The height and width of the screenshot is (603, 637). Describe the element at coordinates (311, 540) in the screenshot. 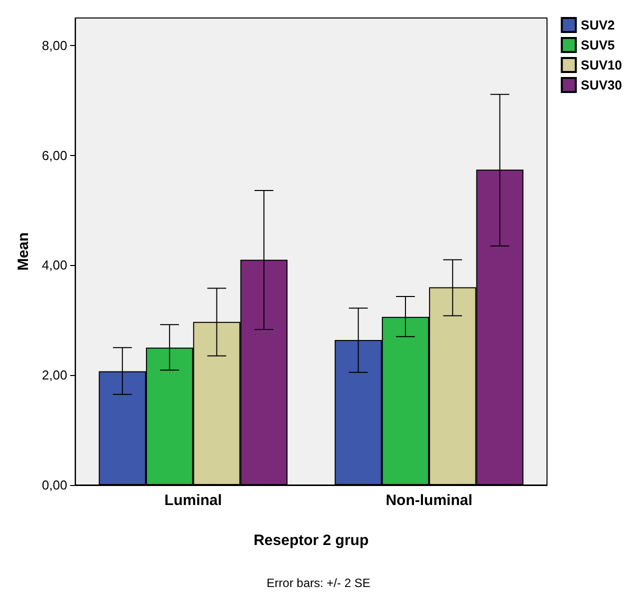

I see `x-axis-title: Reseptor 2 grup` at that location.